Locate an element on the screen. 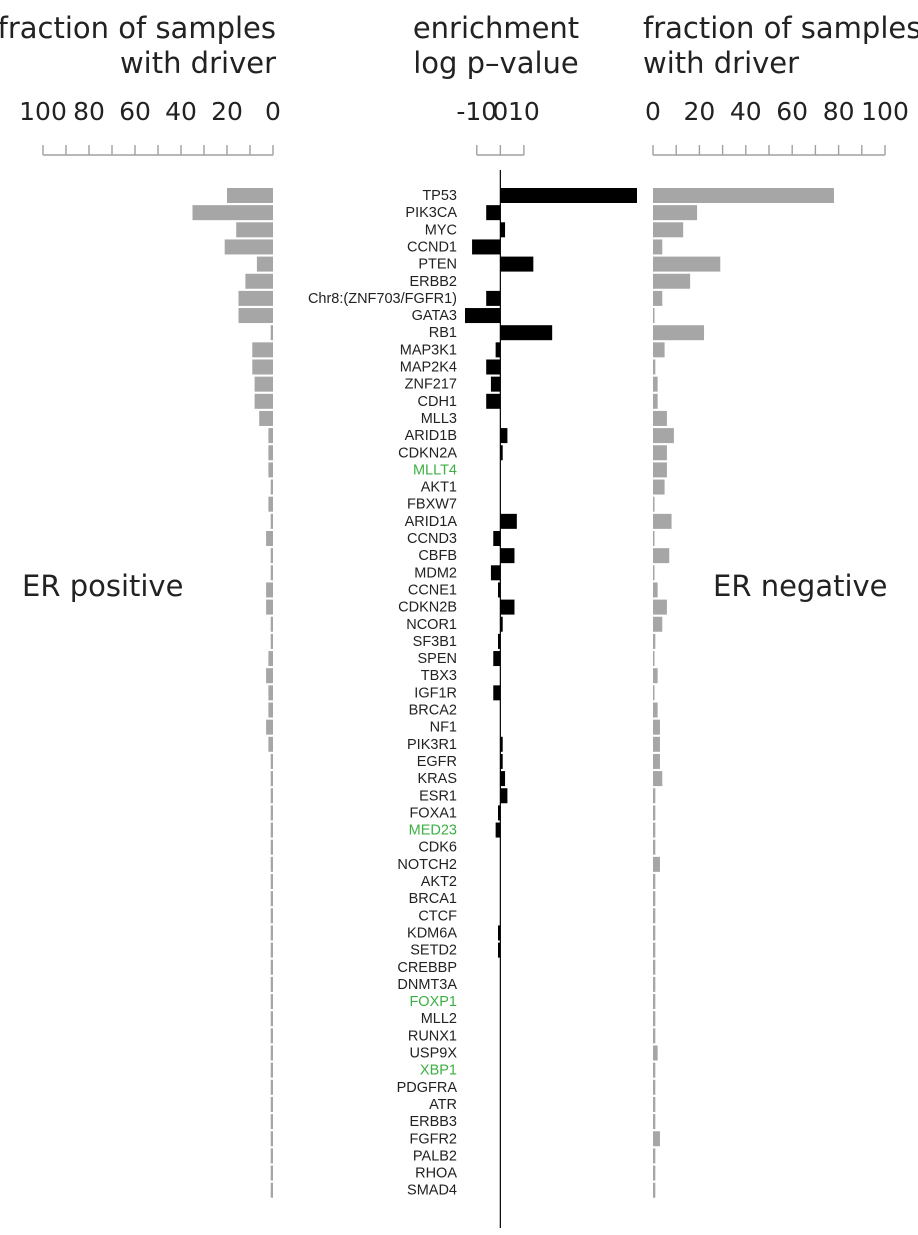  left-bar-tbx3 is located at coordinates (269, 676).